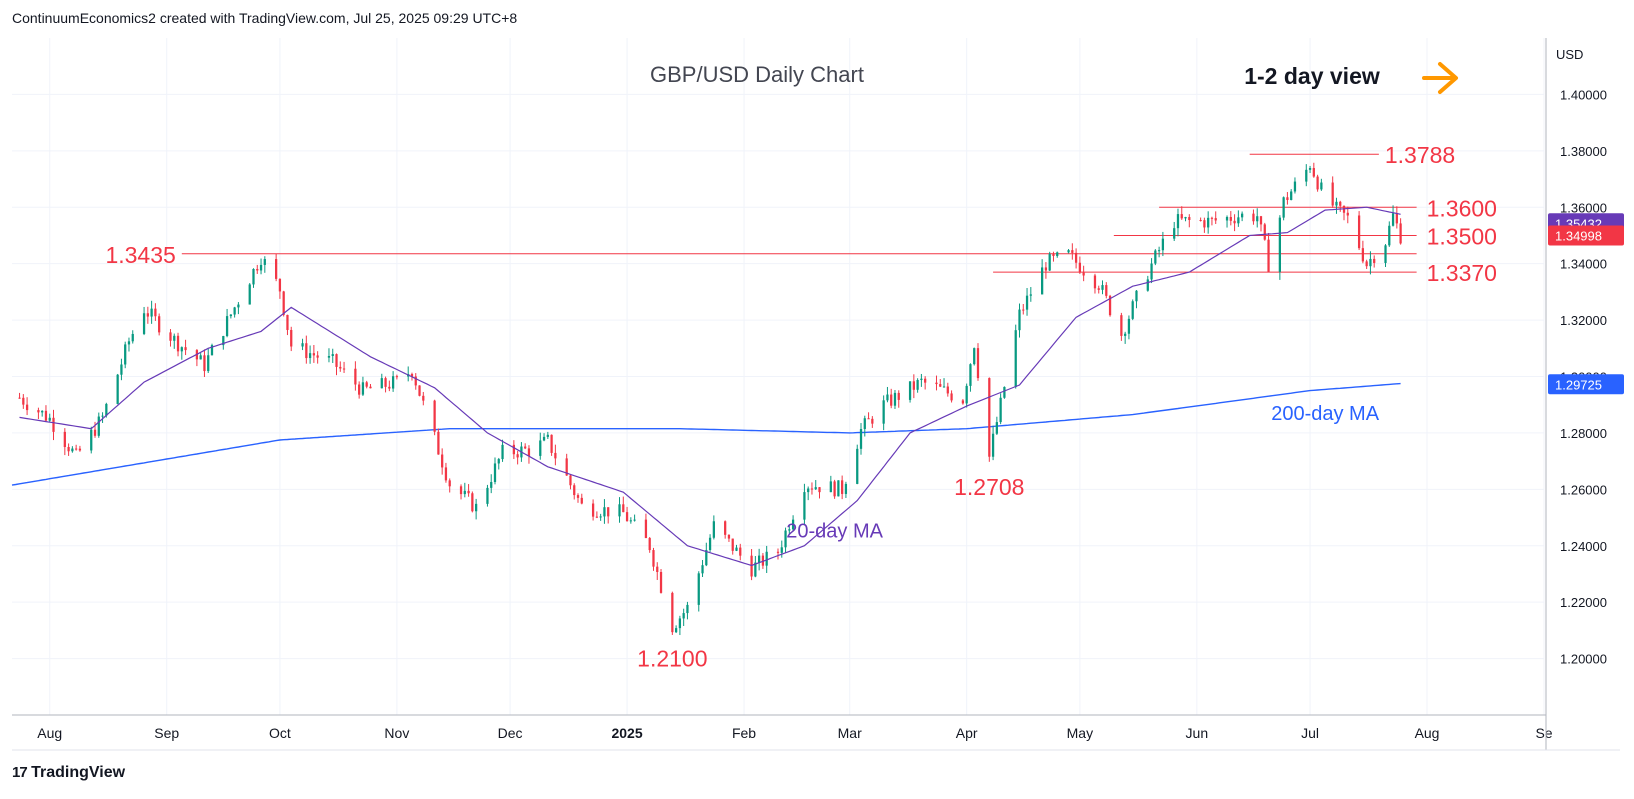 This screenshot has width=1634, height=799. Describe the element at coordinates (850, 733) in the screenshot. I see `x-tick-label: Mar` at that location.